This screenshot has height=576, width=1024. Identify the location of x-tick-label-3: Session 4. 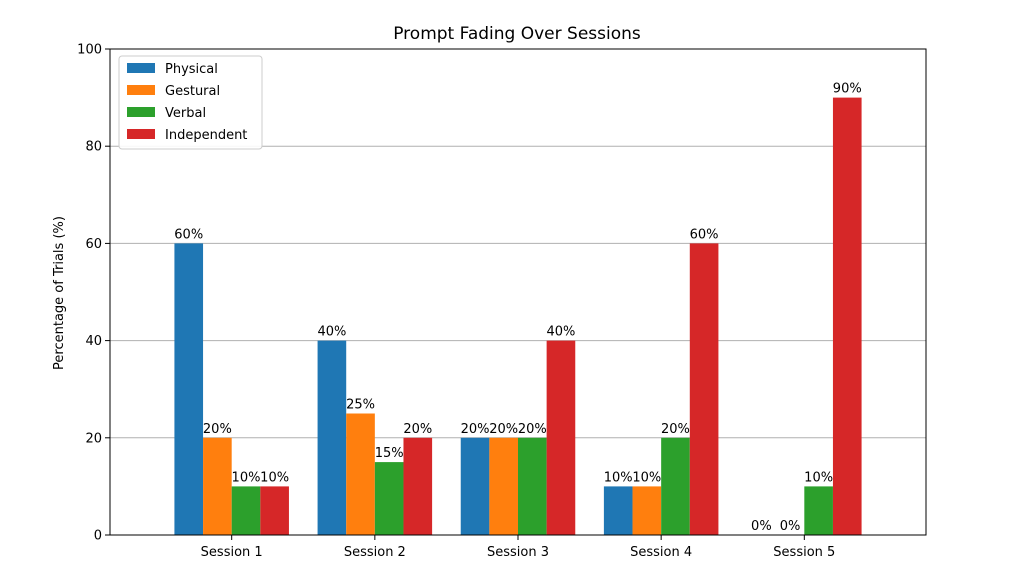
(661, 552).